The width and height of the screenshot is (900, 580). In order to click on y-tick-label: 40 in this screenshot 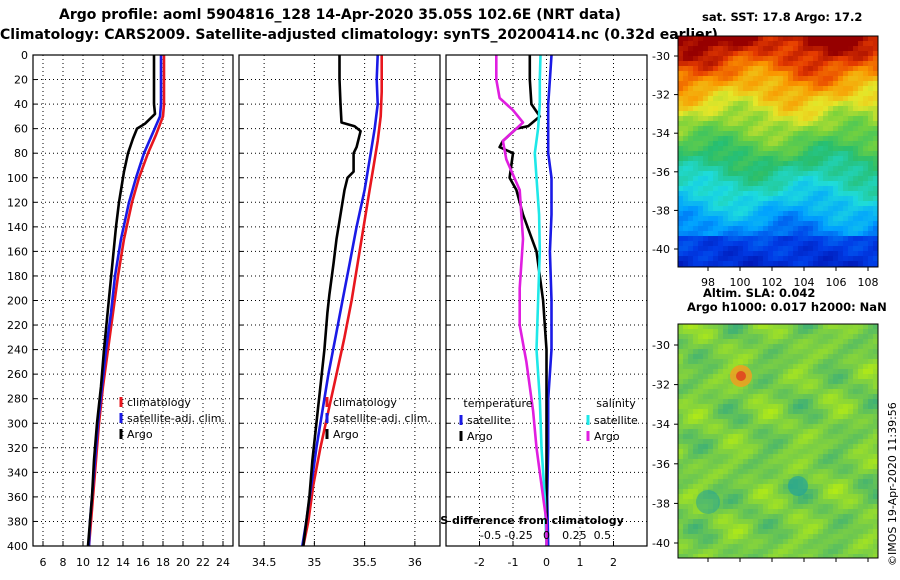, I will do `click(21, 104)`.